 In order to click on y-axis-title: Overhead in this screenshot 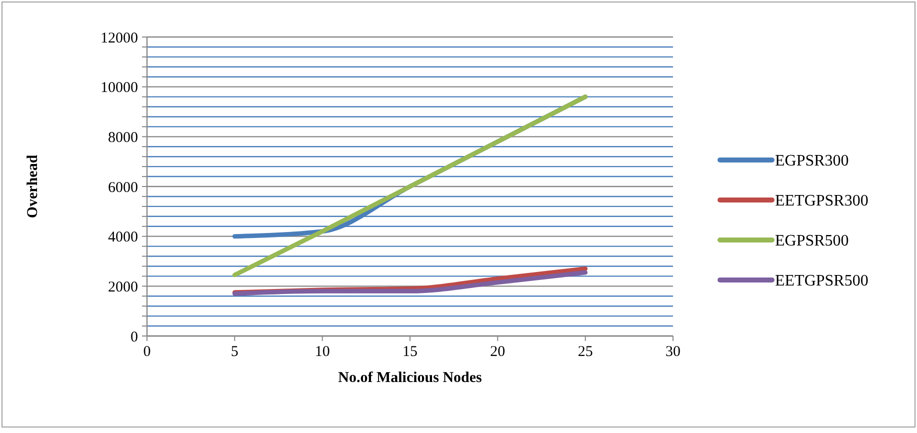, I will do `click(33, 186)`.